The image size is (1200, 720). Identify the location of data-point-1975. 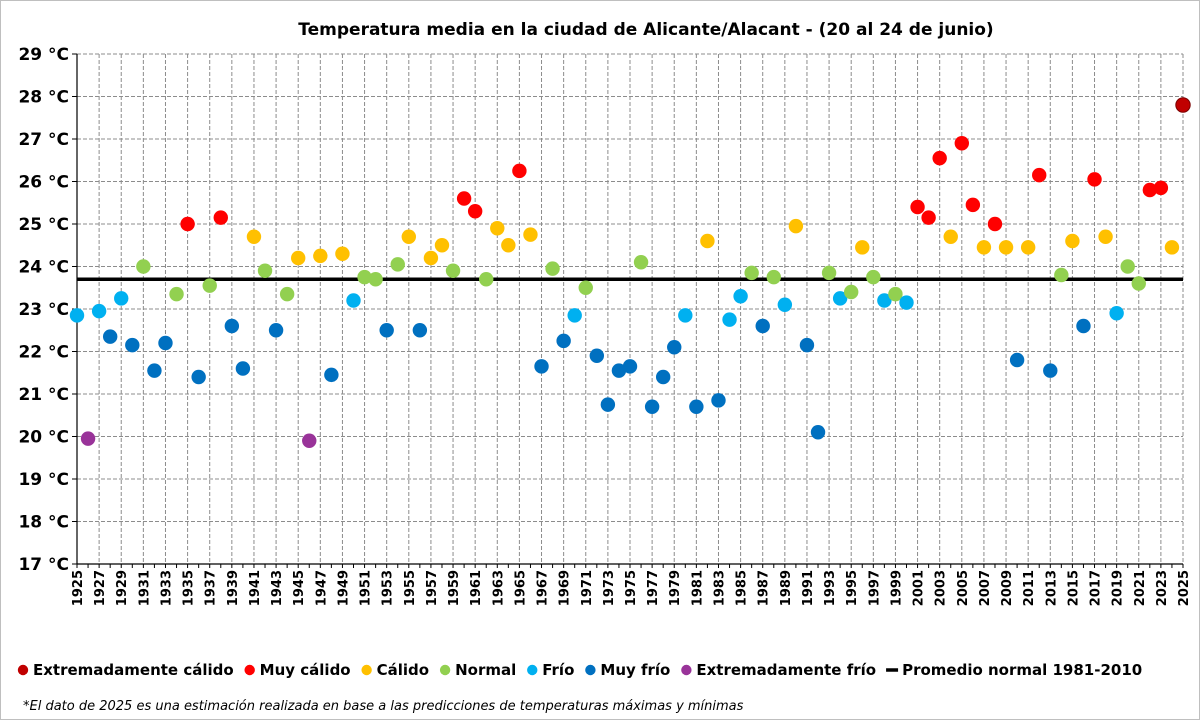
(630, 366).